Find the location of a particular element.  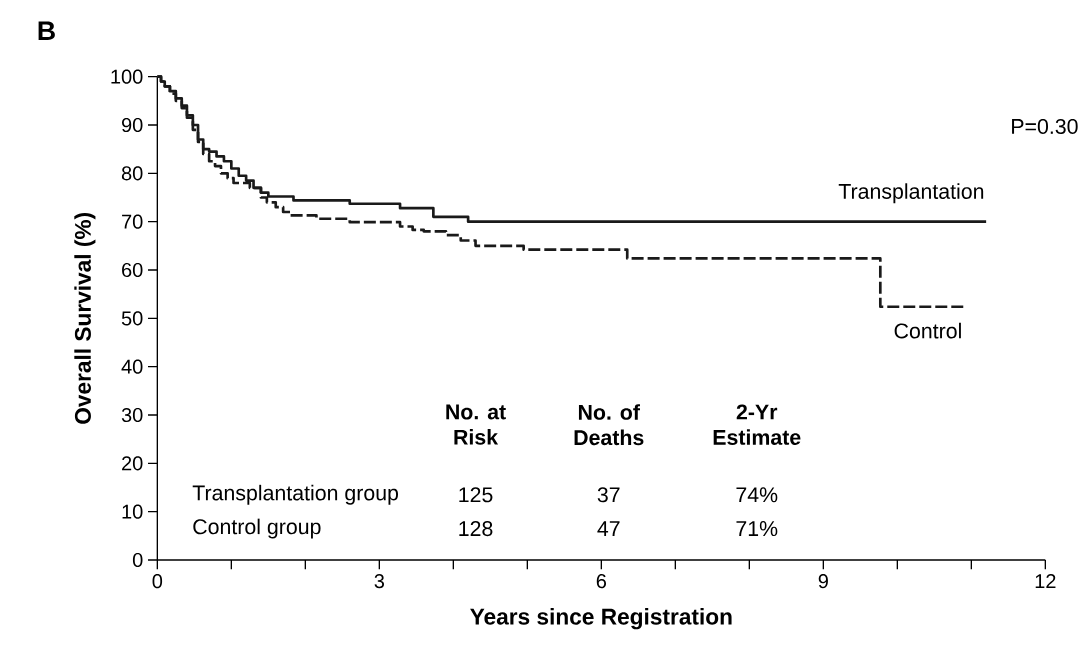

x-tick-label: 3 is located at coordinates (379, 581).